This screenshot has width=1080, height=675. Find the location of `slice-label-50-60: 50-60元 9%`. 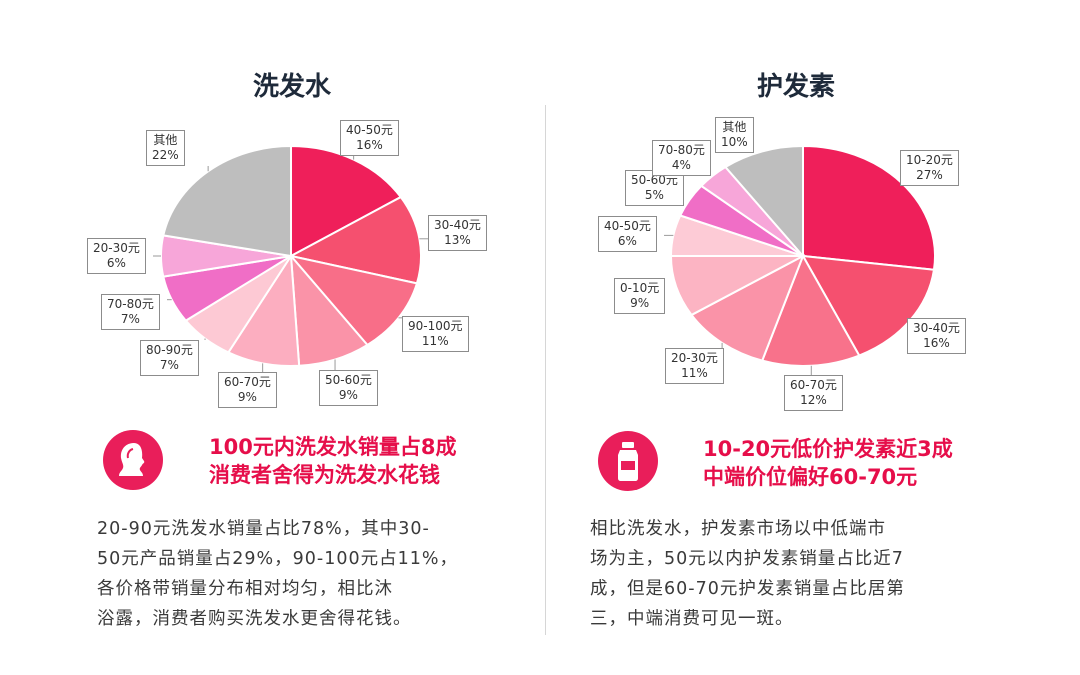

slice-label-50-60: 50-60元 9% is located at coordinates (348, 388).